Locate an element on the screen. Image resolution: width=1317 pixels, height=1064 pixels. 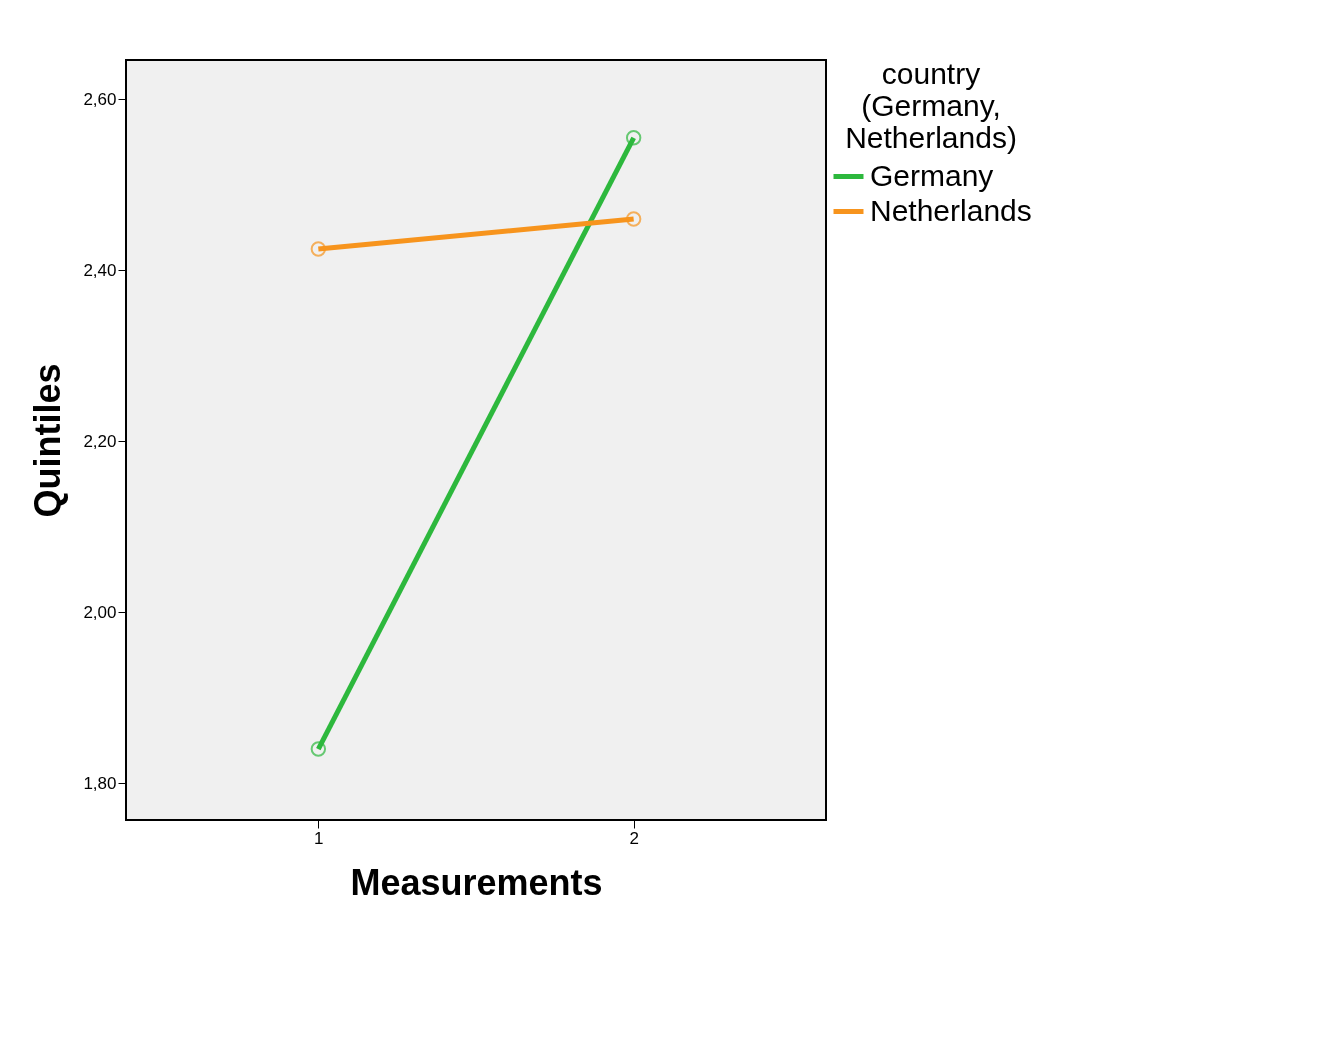
y-tick-label: 2,00 is located at coordinates (100, 612).